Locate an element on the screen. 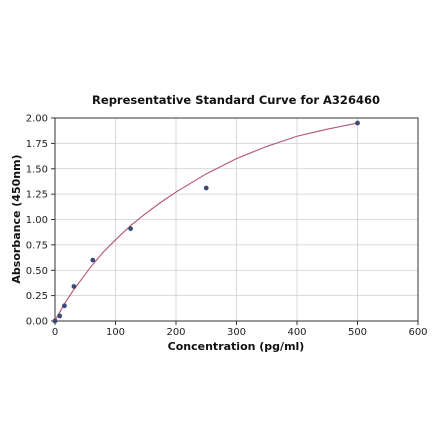 The image size is (440, 441). x-tick-label: 200 is located at coordinates (175, 332).